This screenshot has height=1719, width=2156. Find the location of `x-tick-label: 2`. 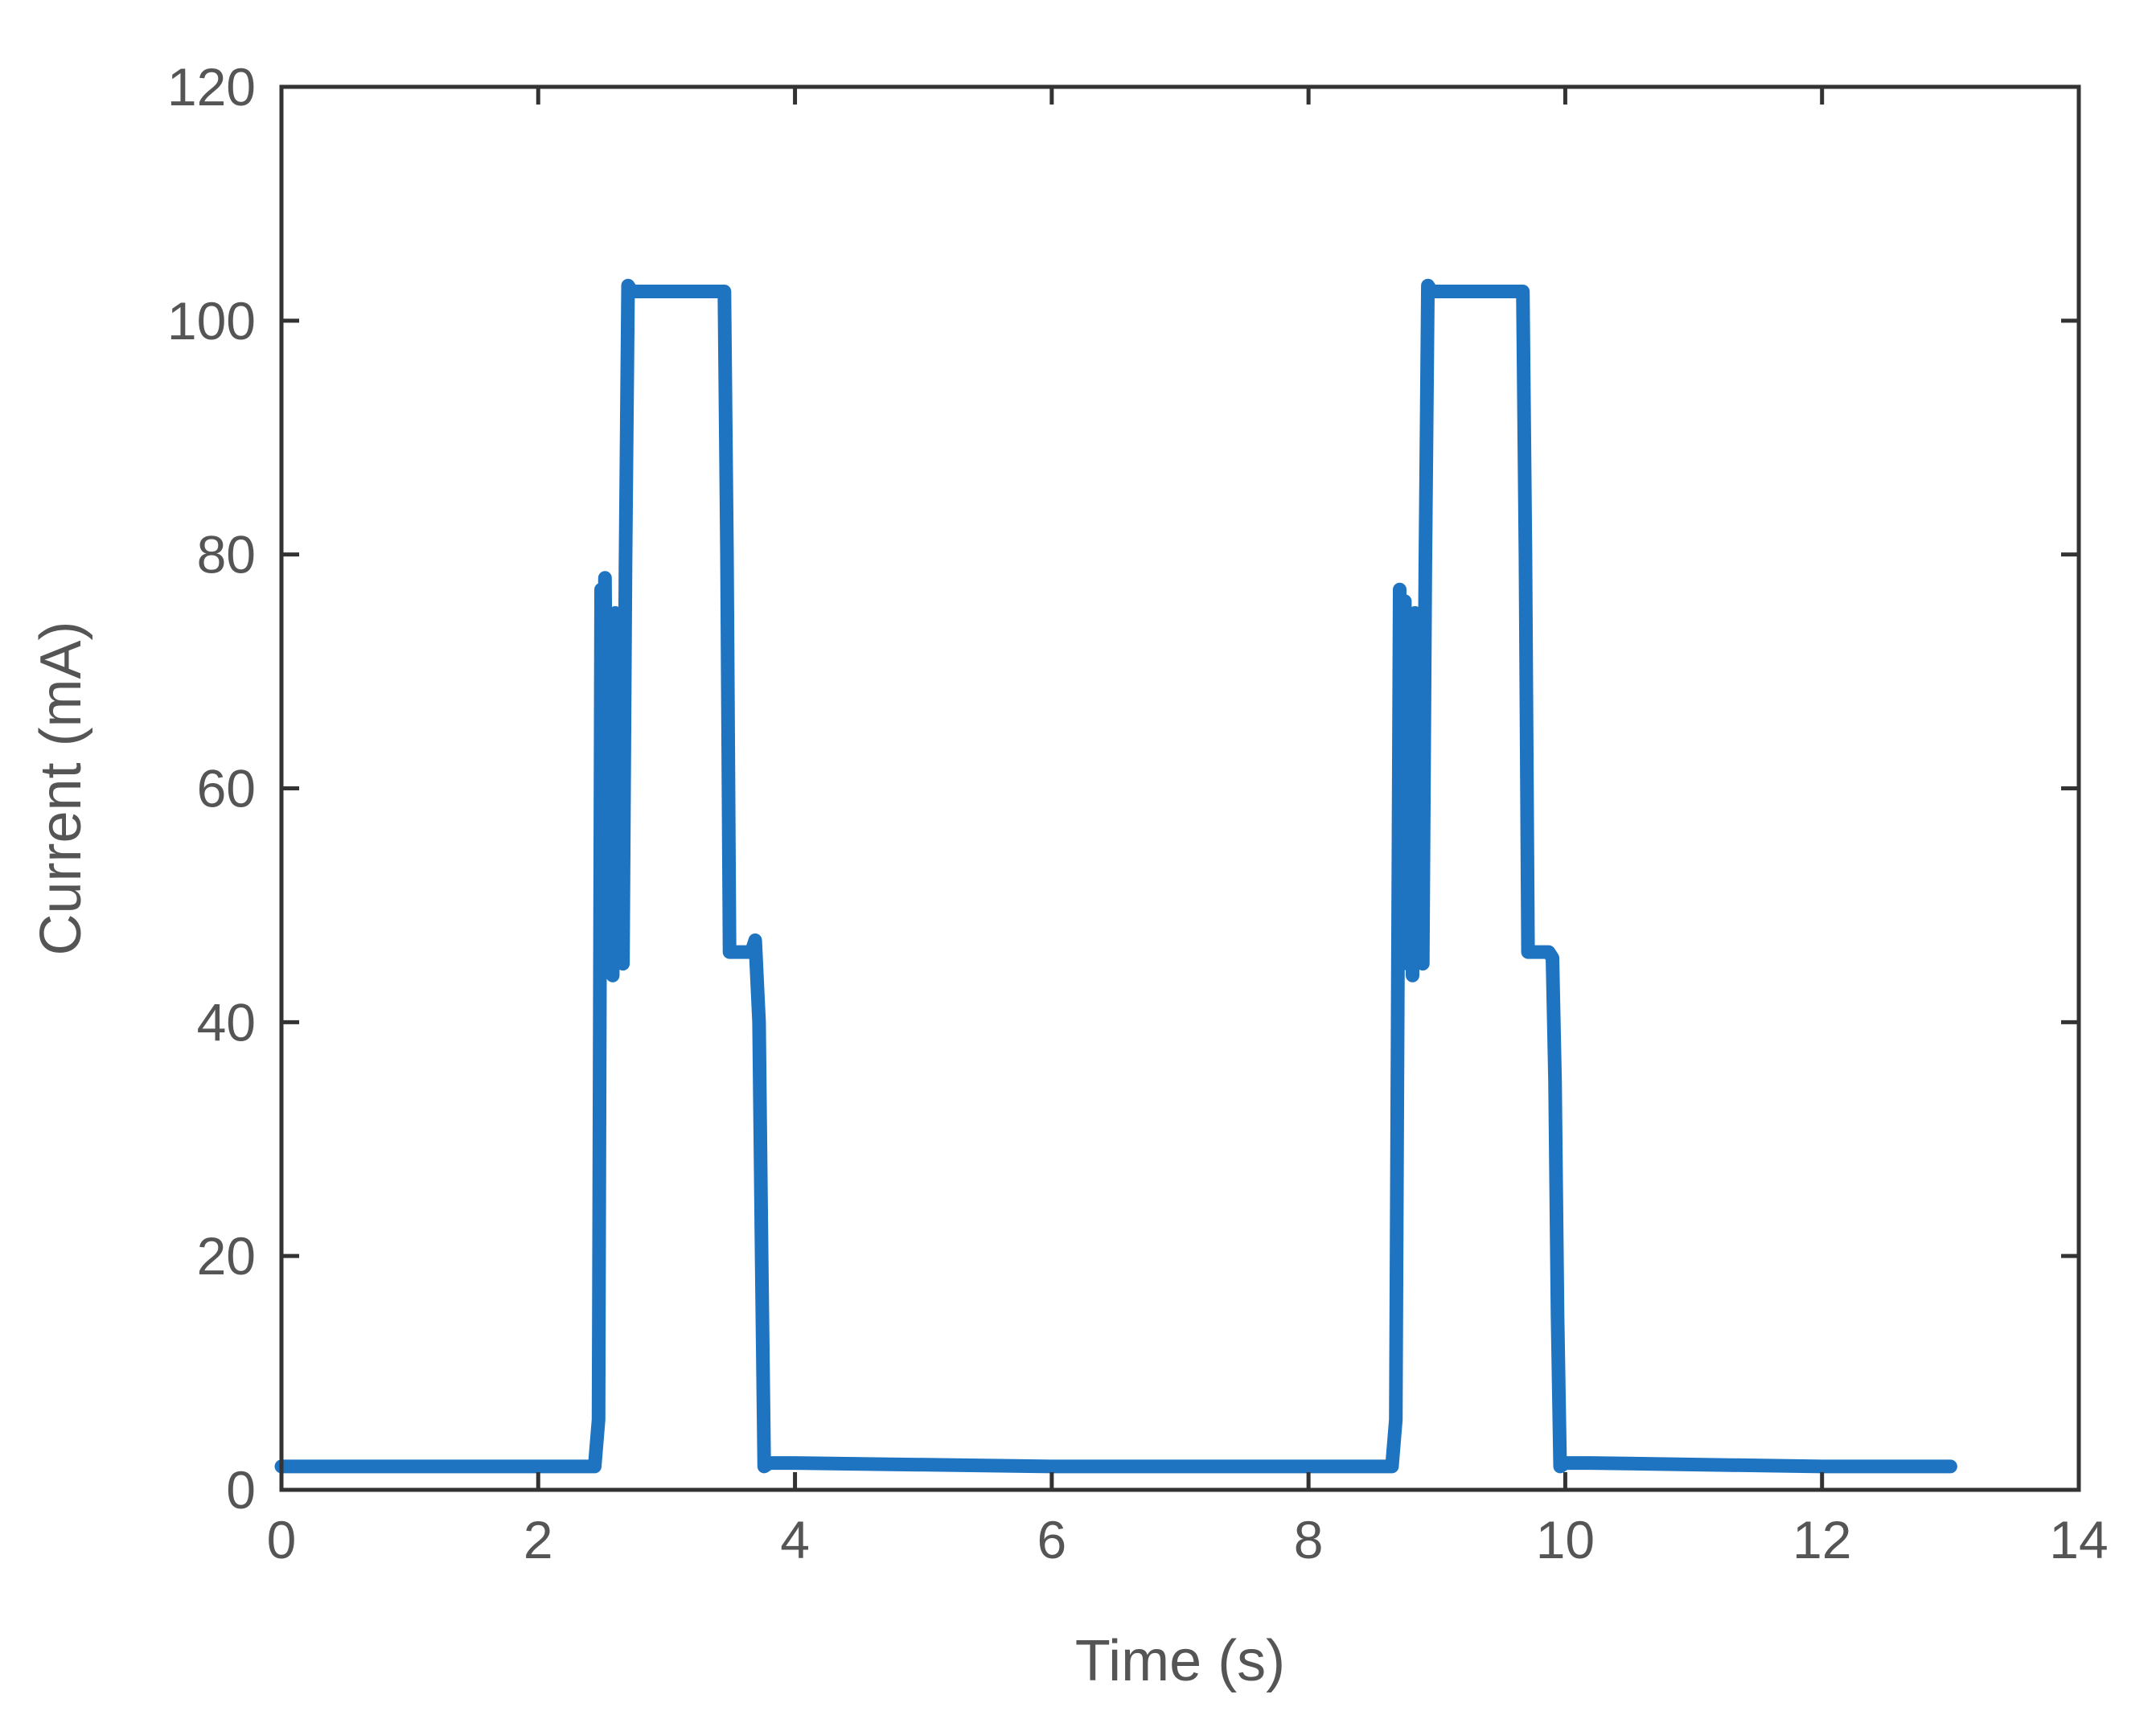

x-tick-label: 2 is located at coordinates (538, 1539).